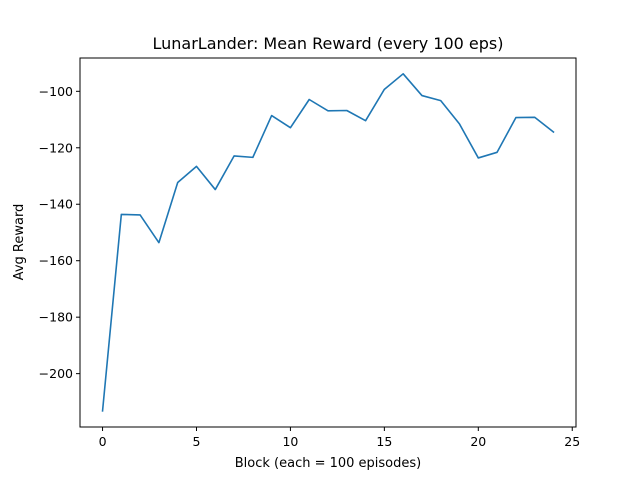 The image size is (640, 484). I want to click on y-tick-label: −120, so click(56, 147).